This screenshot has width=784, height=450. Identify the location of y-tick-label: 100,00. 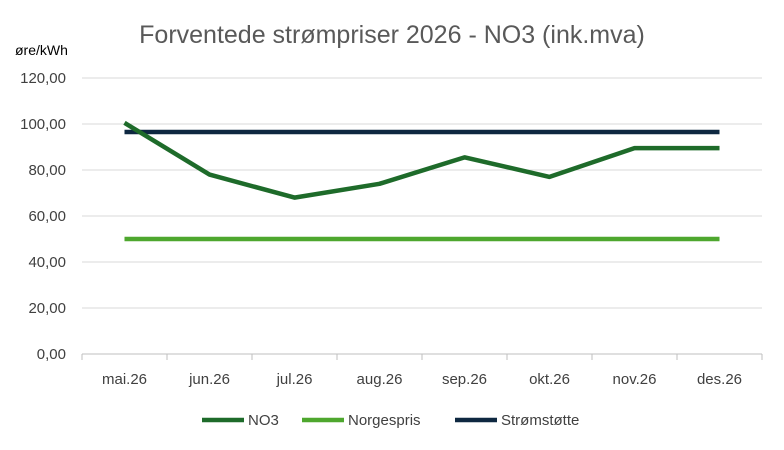
(43, 124).